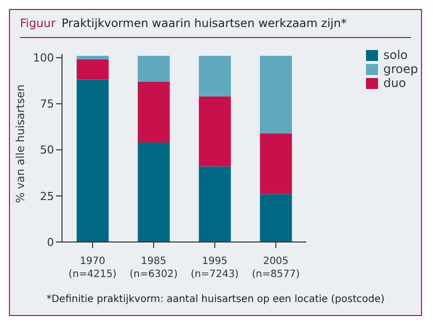 The height and width of the screenshot is (326, 433). I want to click on x-tick-label: 1995 (n=7243), so click(214, 268).